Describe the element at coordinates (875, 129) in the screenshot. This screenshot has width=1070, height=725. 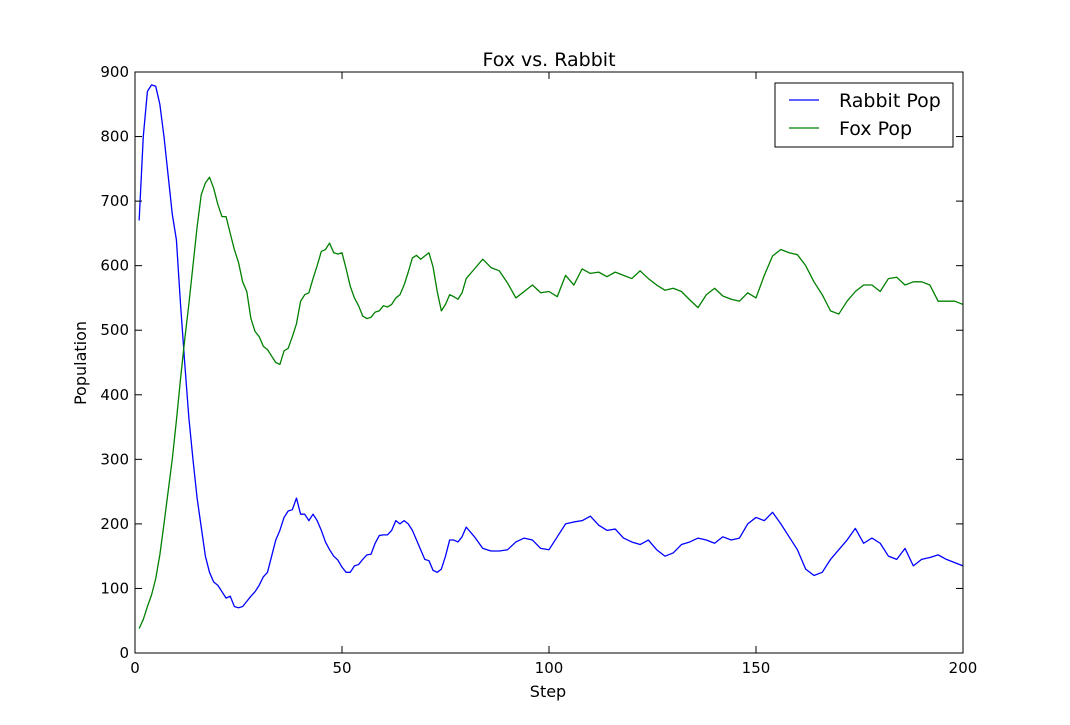
I see `legend-label: Fox Pop` at that location.